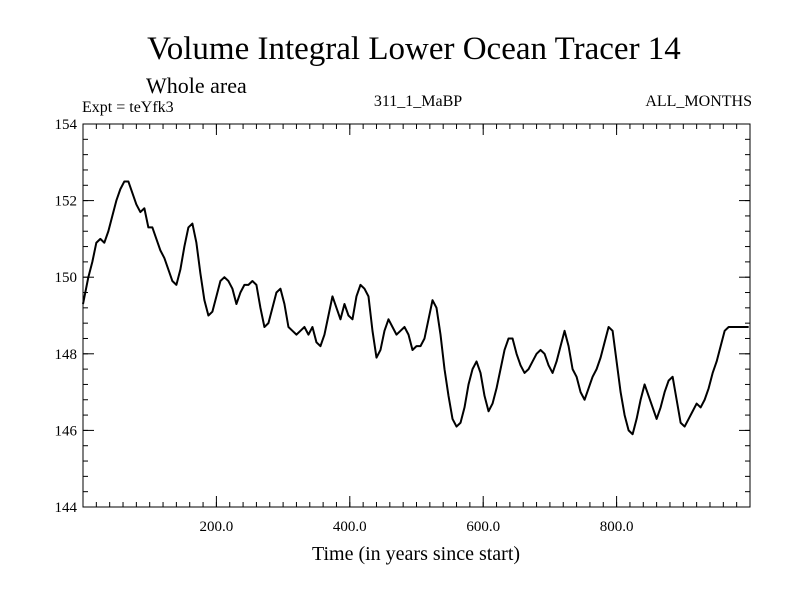 The width and height of the screenshot is (800, 600). I want to click on months-label: ALL_MONTHS, so click(698, 101).